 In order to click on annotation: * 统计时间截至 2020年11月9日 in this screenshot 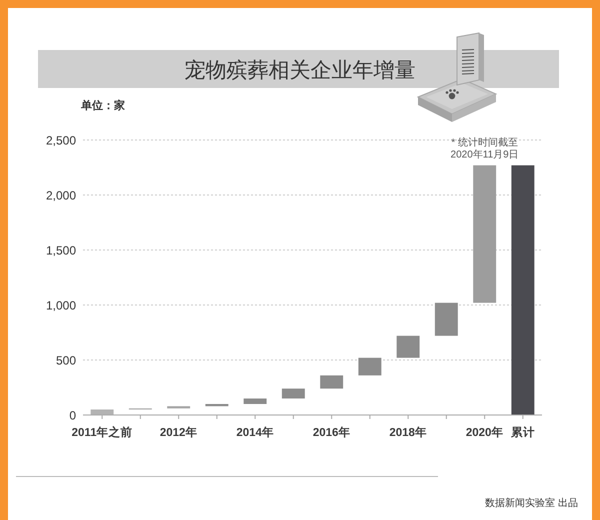, I will do `click(484, 148)`.